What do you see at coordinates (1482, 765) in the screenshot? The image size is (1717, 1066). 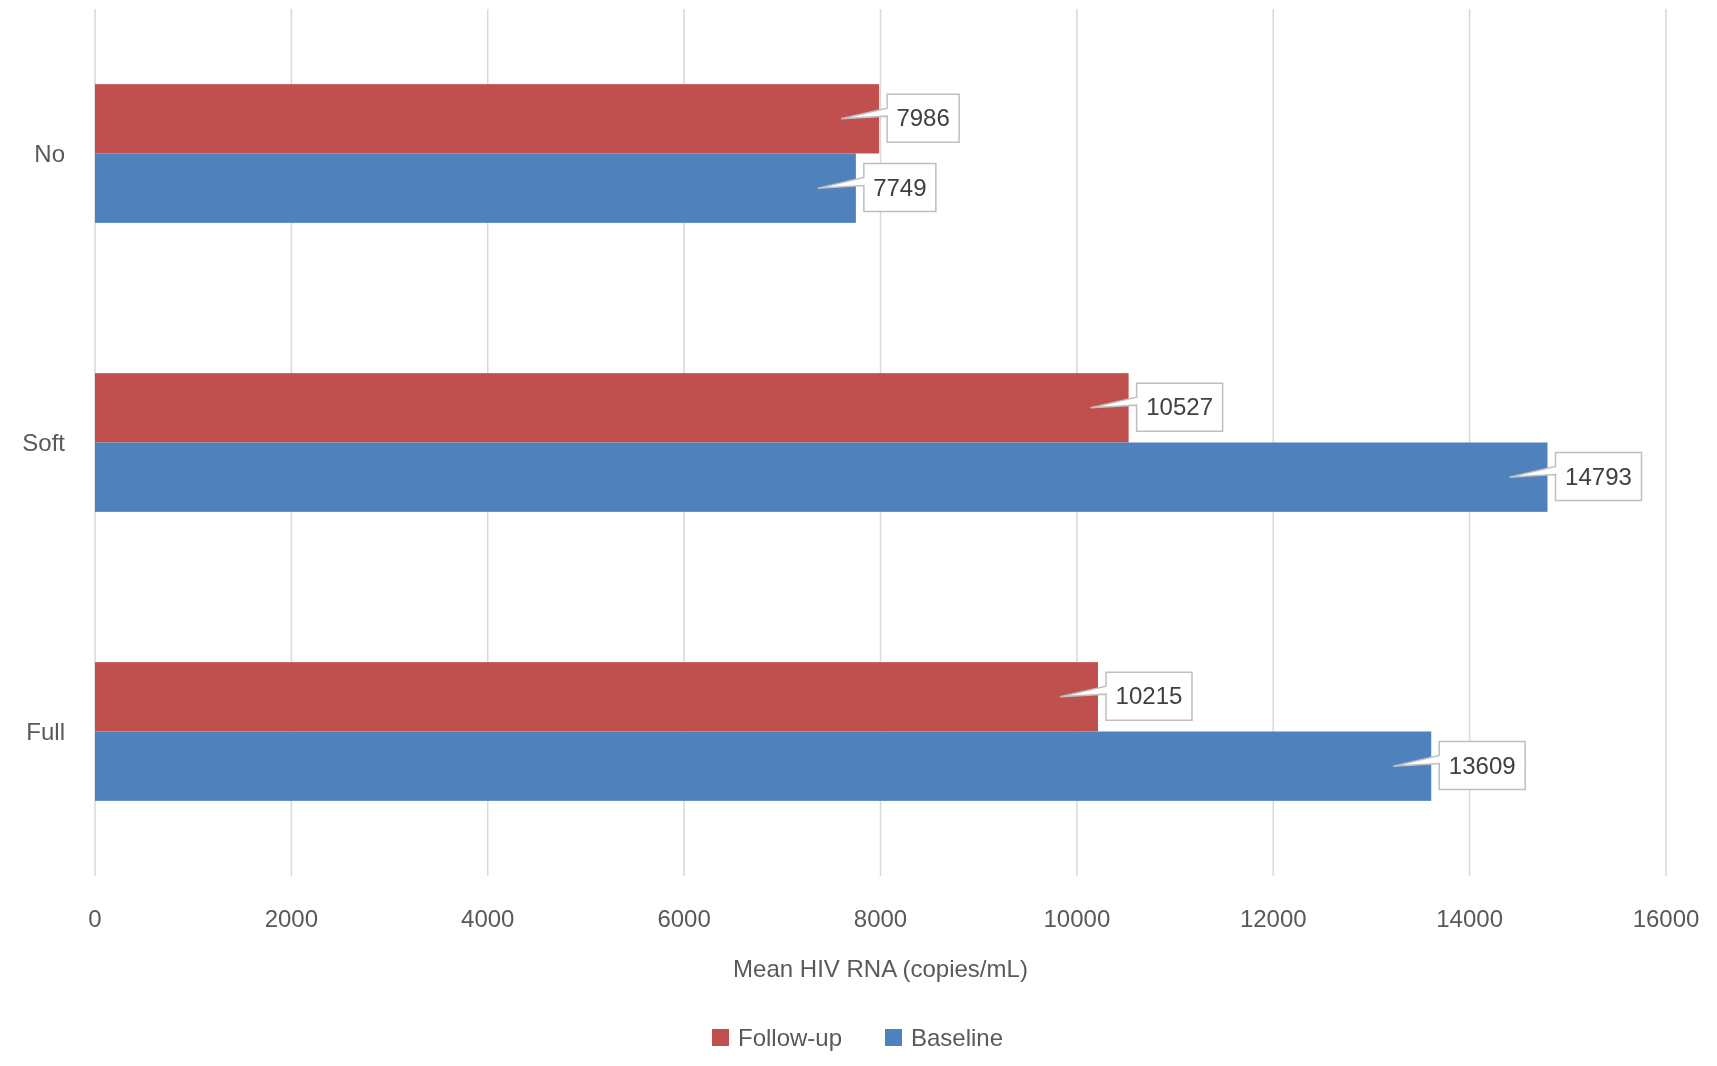 I see `data-label: 13609` at bounding box center [1482, 765].